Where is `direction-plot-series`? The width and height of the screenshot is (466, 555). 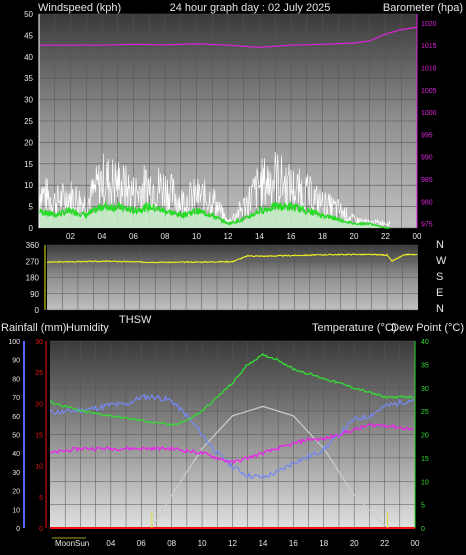
direction-plot-series is located at coordinates (232, 258).